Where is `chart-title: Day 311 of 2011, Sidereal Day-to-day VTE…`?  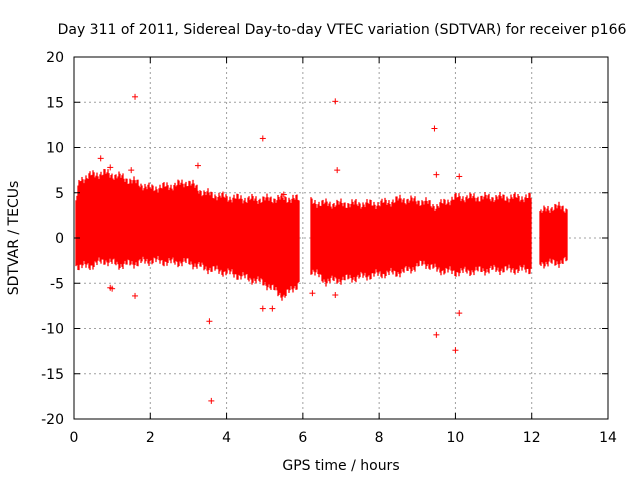
chart-title: Day 311 of 2011, Sidereal Day-to-day VTE… is located at coordinates (342, 30).